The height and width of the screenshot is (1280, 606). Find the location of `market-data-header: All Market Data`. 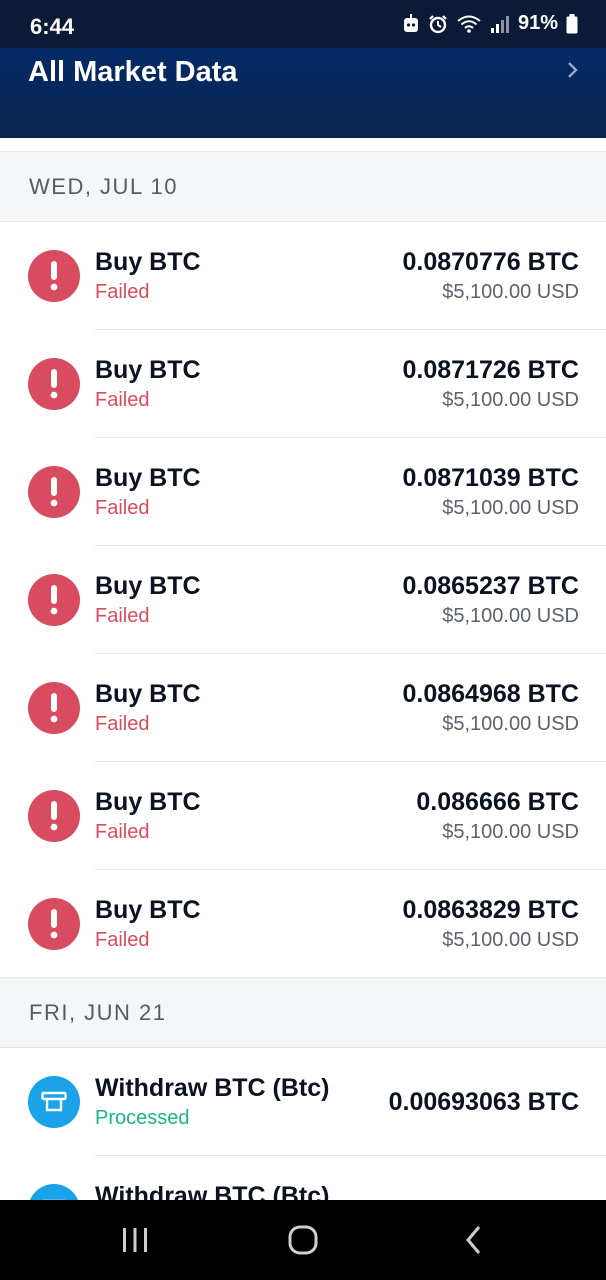

market-data-header: All Market Data is located at coordinates (303, 93).